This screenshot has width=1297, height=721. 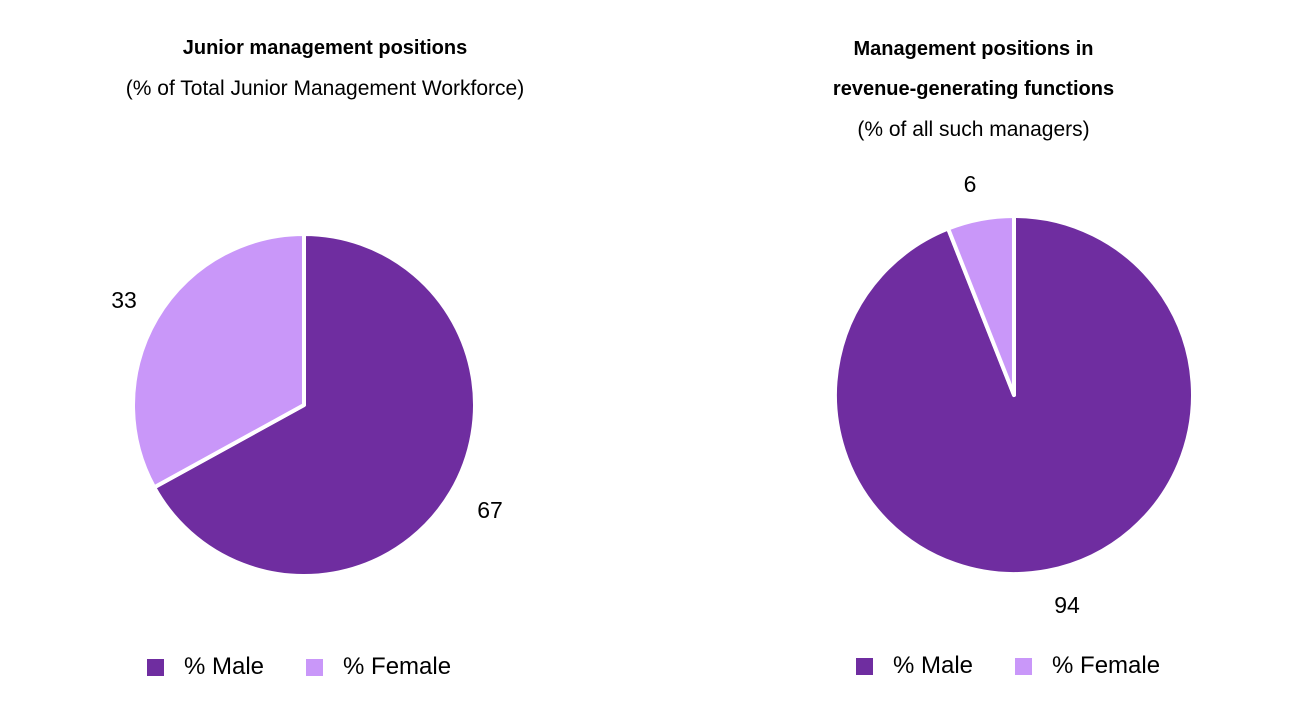 What do you see at coordinates (973, 89) in the screenshot?
I see `chart-title-line-2: revenue-generating functions` at bounding box center [973, 89].